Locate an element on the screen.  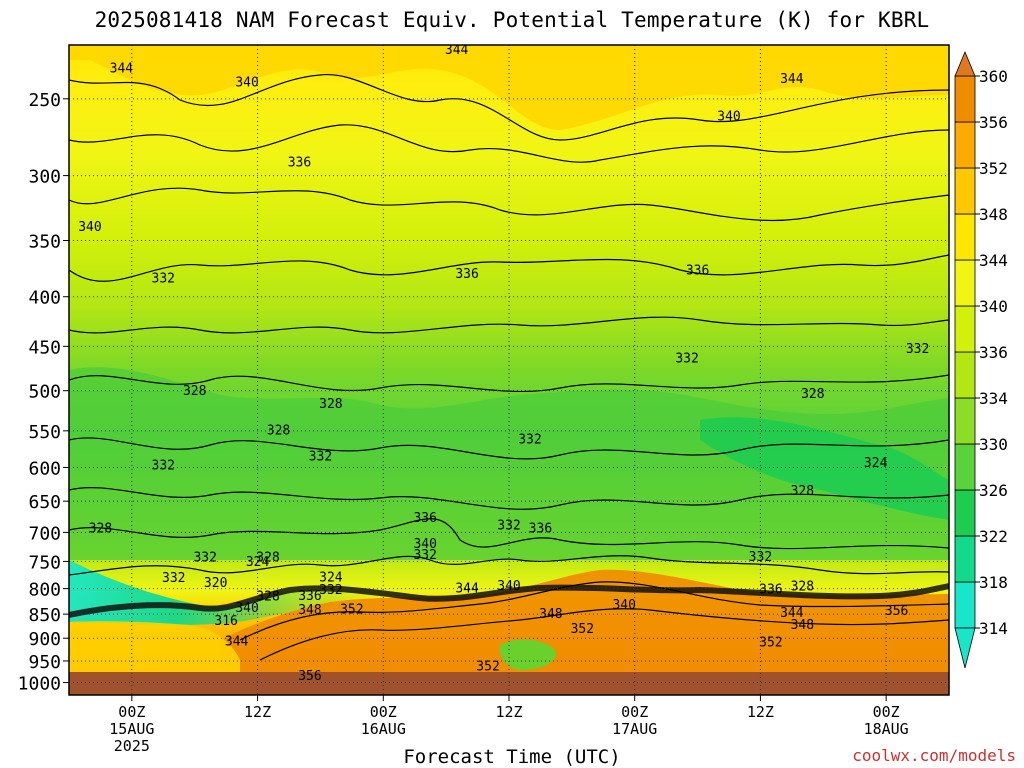
y-tick-label: 950 is located at coordinates (44, 662).